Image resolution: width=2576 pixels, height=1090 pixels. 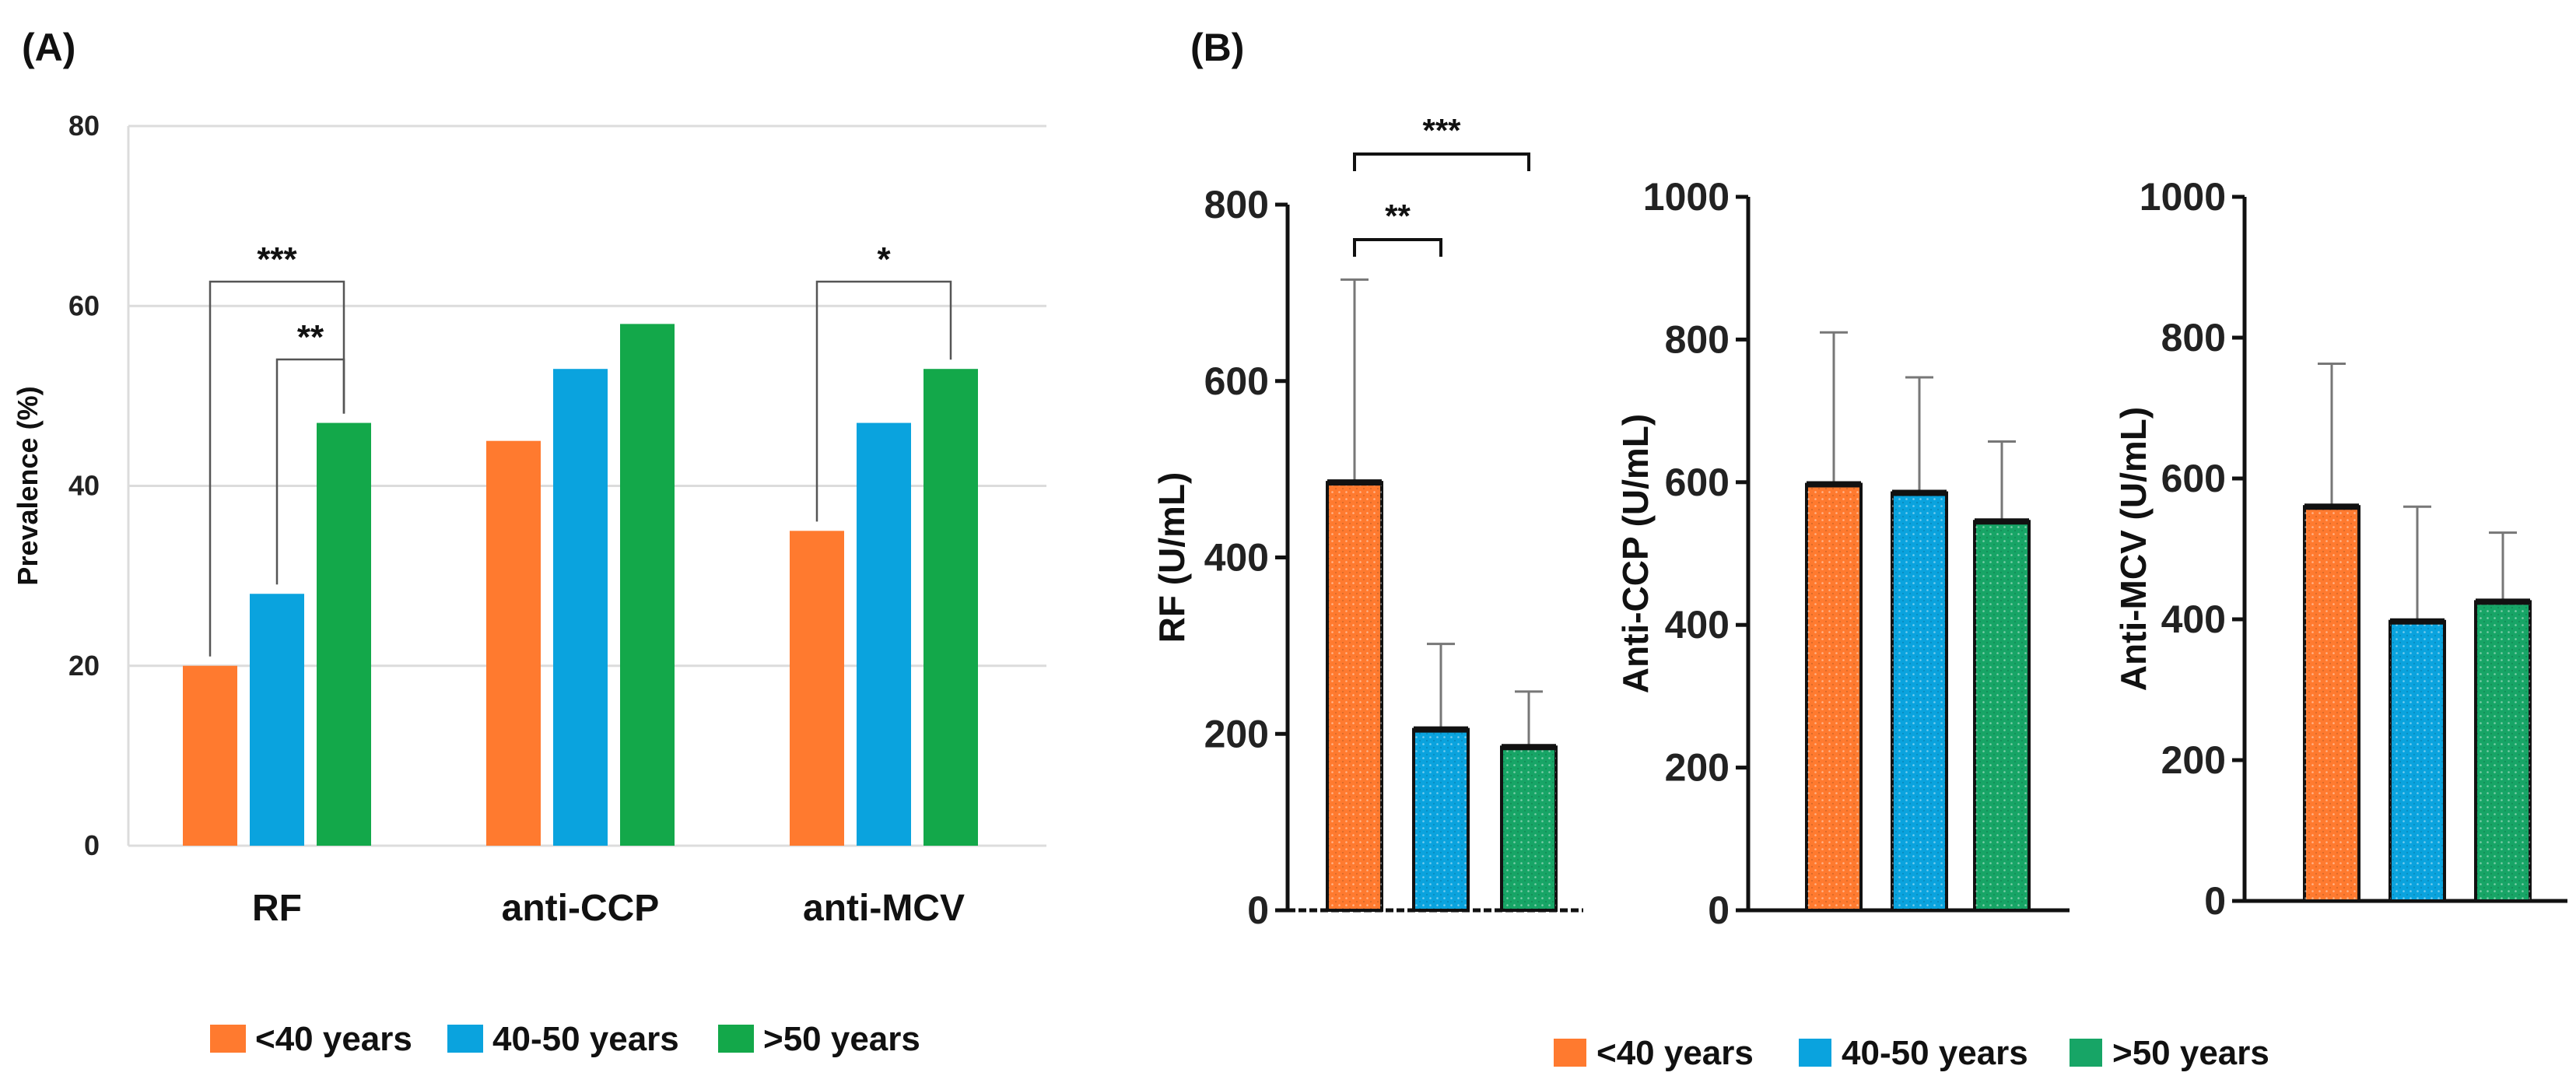 What do you see at coordinates (92, 845) in the screenshot?
I see `a-y-tick: 0` at bounding box center [92, 845].